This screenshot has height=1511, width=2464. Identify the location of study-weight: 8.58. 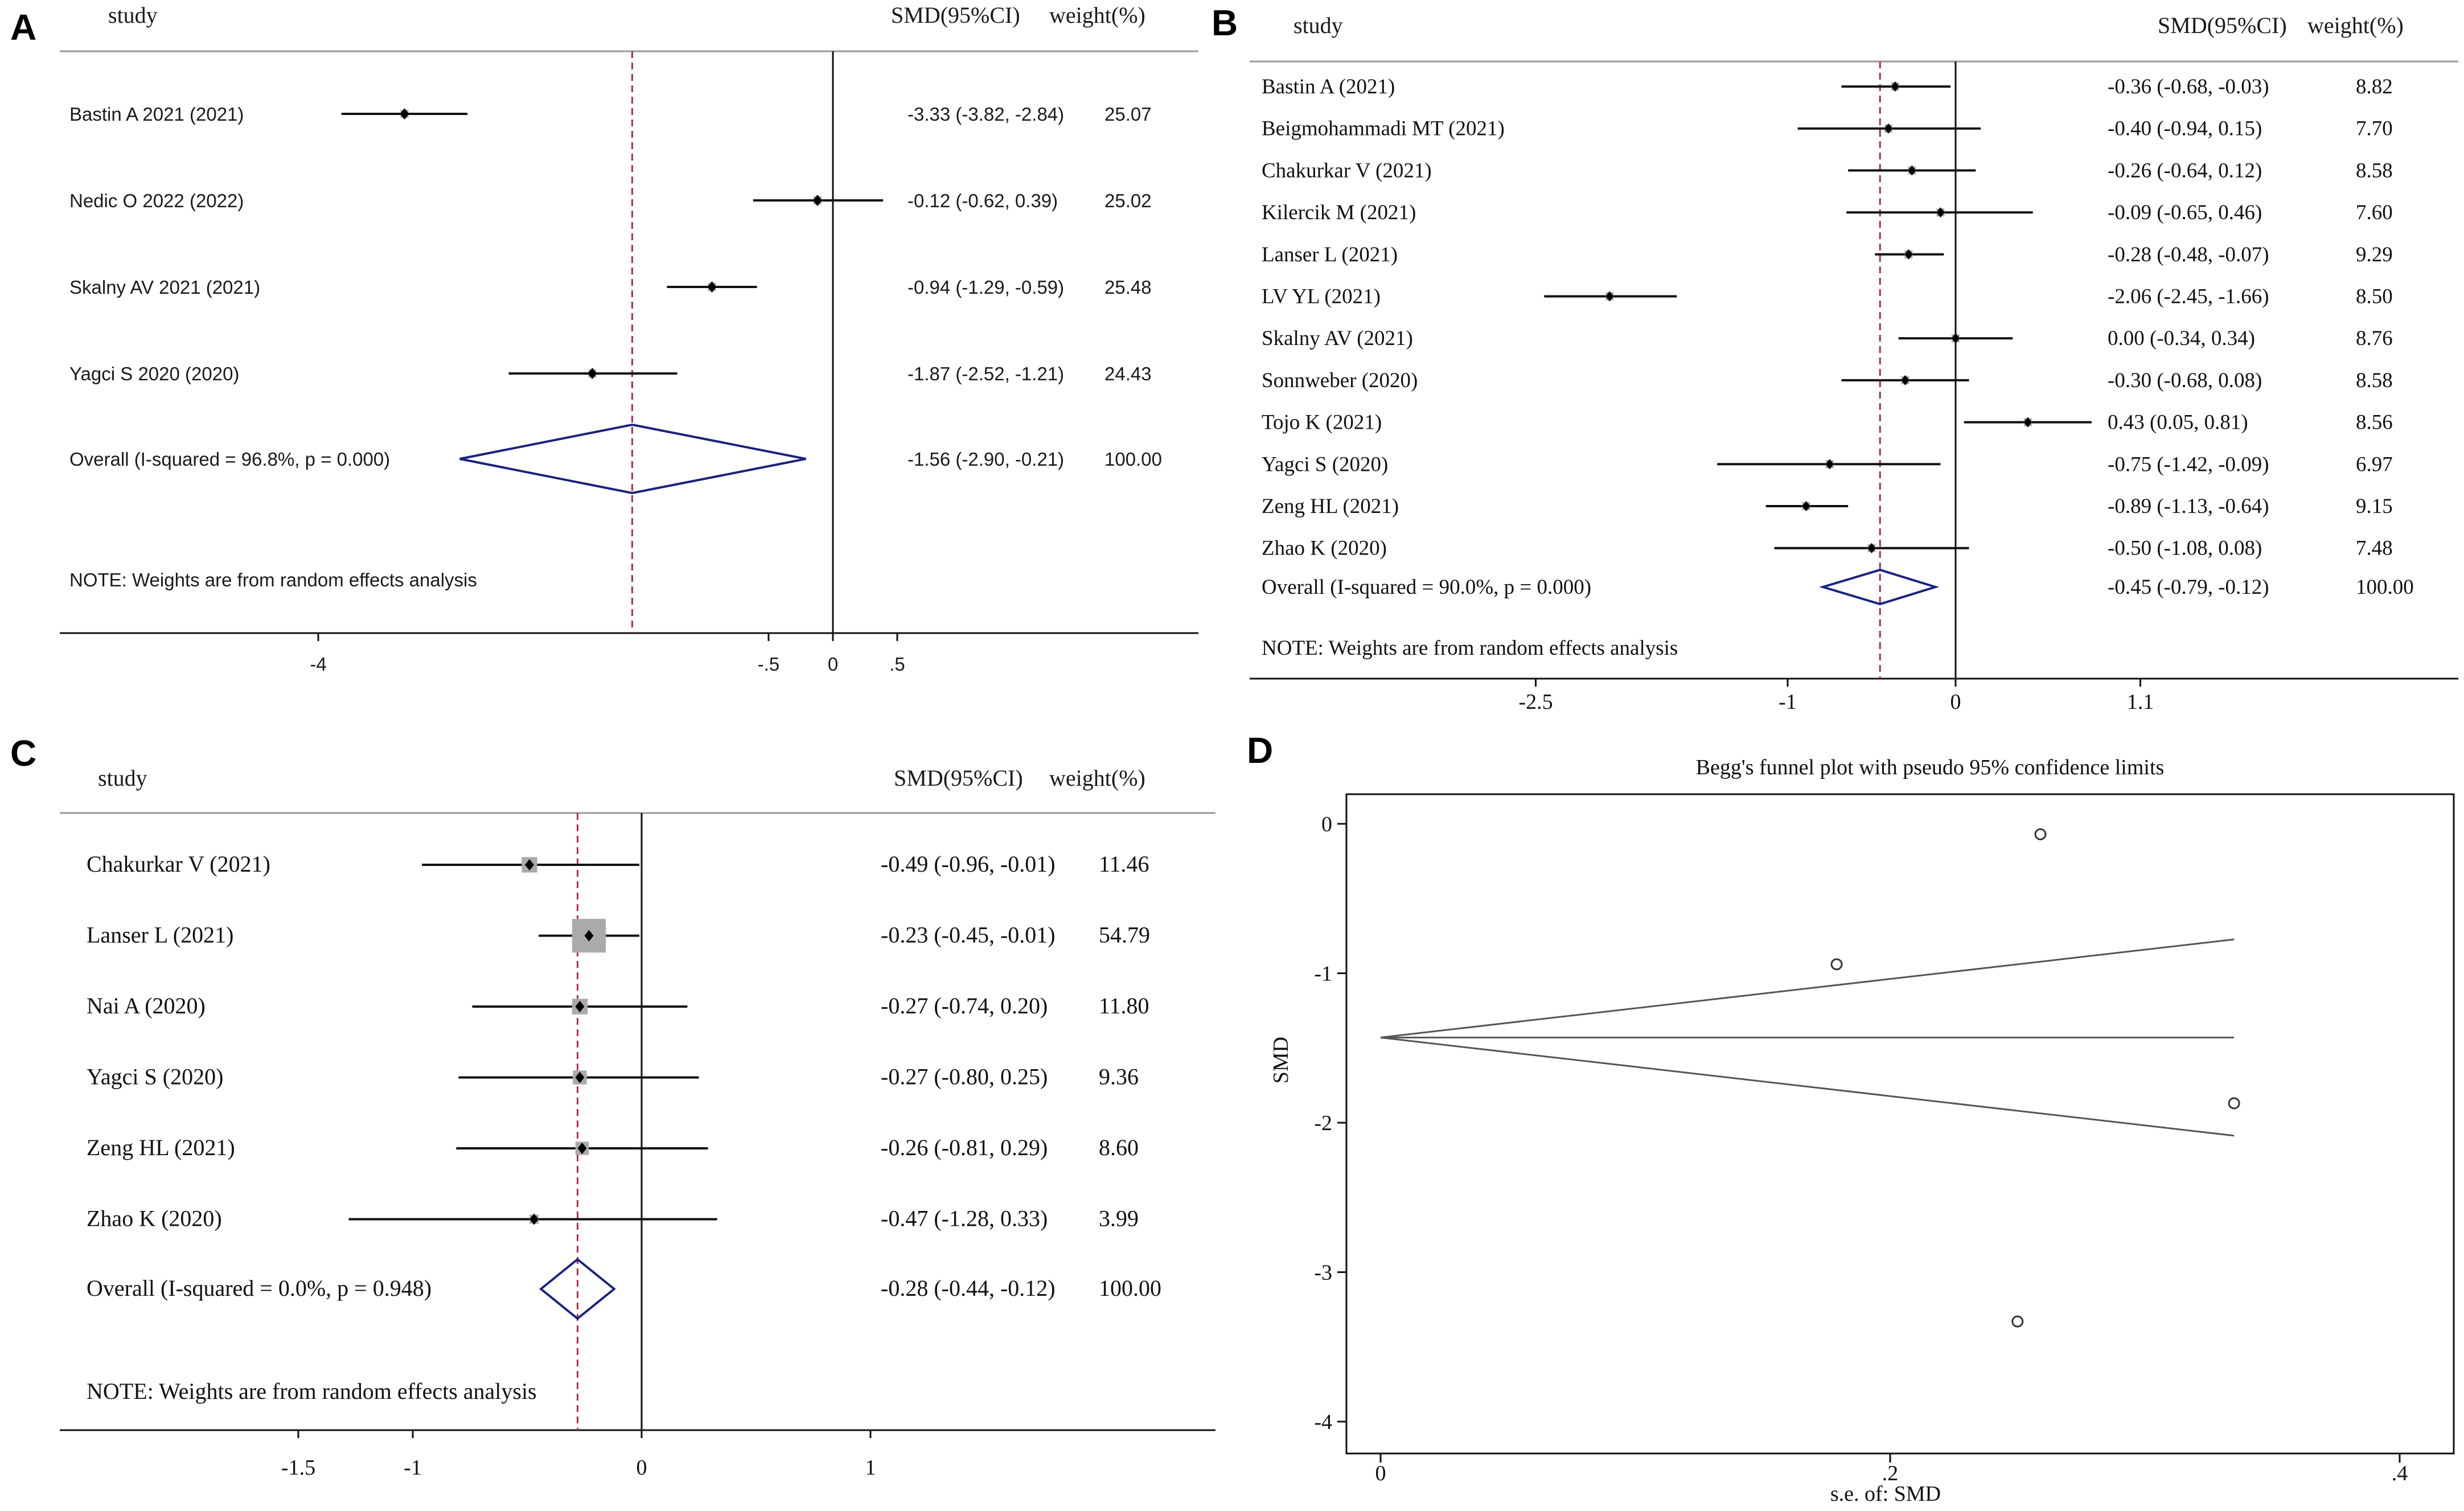
(2374, 380).